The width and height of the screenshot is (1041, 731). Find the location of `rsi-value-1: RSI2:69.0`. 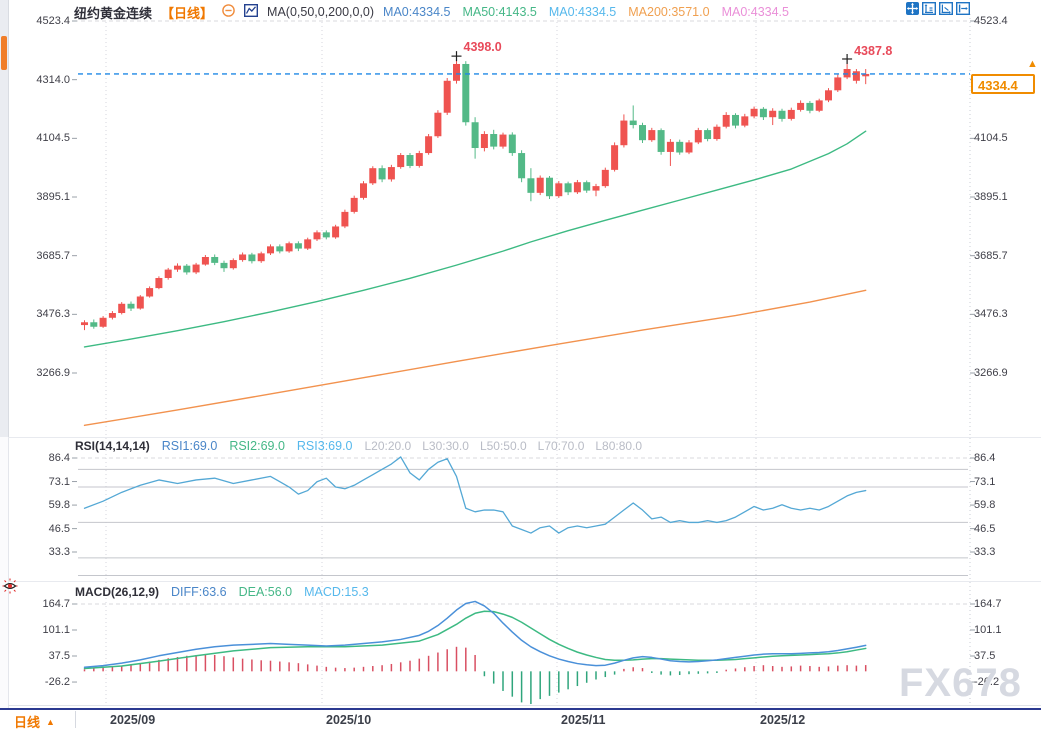

rsi-value-1: RSI2:69.0 is located at coordinates (257, 446).